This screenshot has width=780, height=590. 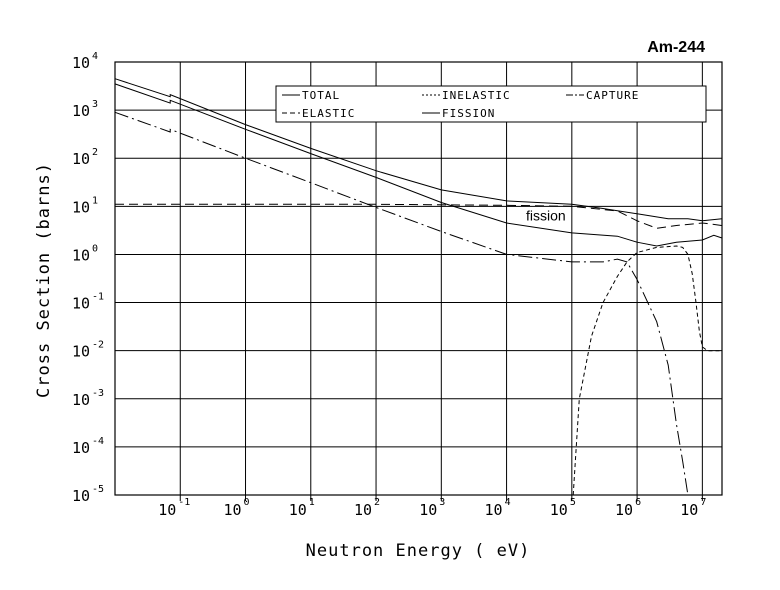 I want to click on x-axis-title: Neutron Energy ( eV), so click(x=418, y=551).